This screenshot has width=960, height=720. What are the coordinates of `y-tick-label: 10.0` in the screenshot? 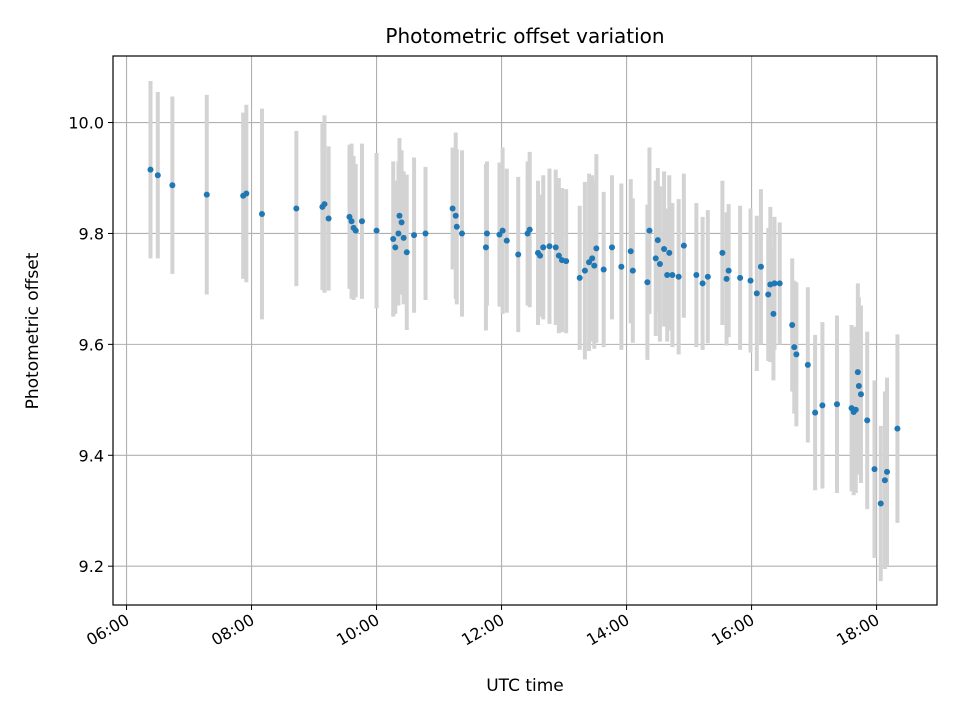 It's located at (86, 123).